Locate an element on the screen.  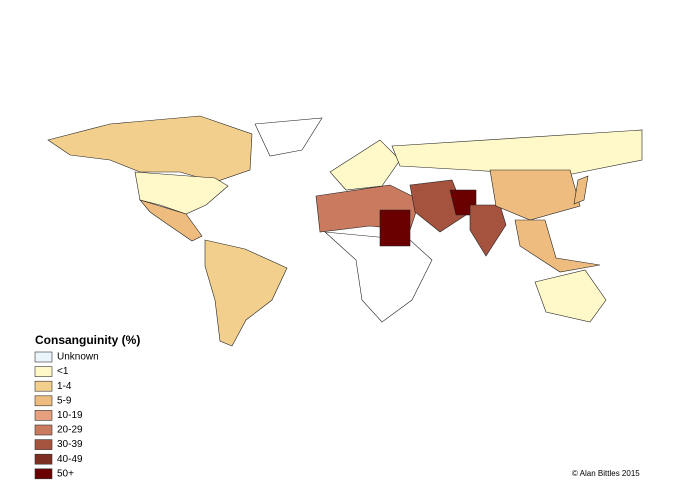
legend-label: 40-49 is located at coordinates (70, 459).